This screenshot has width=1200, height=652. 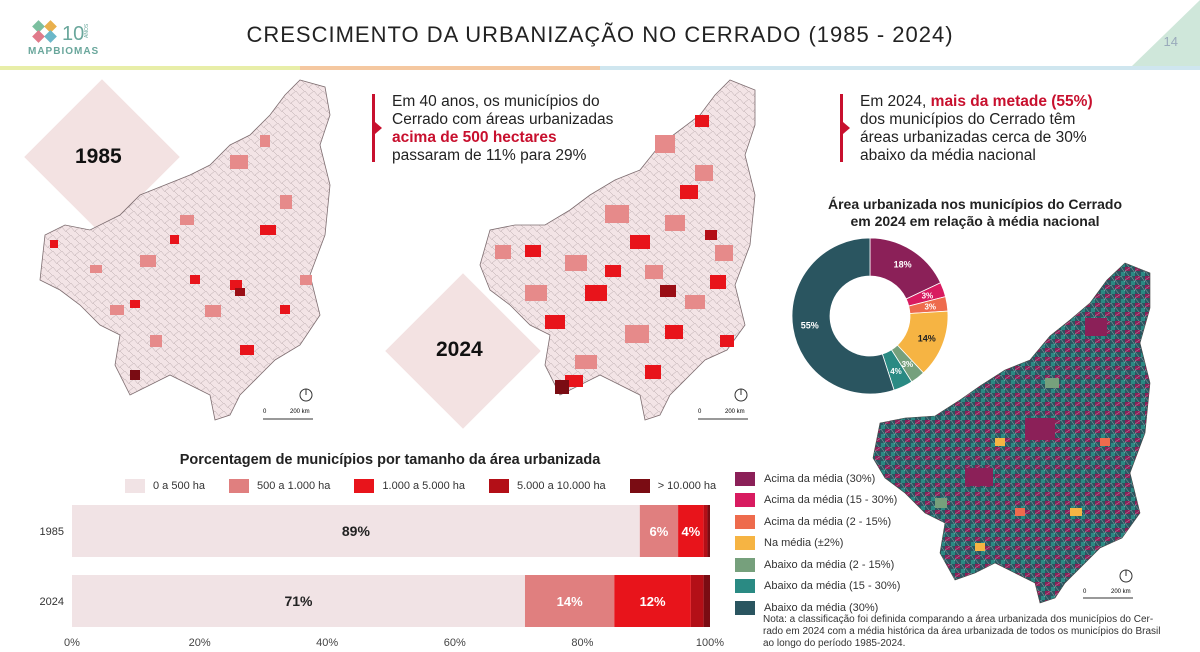 I want to click on callout-left-line1: Em 40 anos, os municípios do, so click(x=496, y=101).